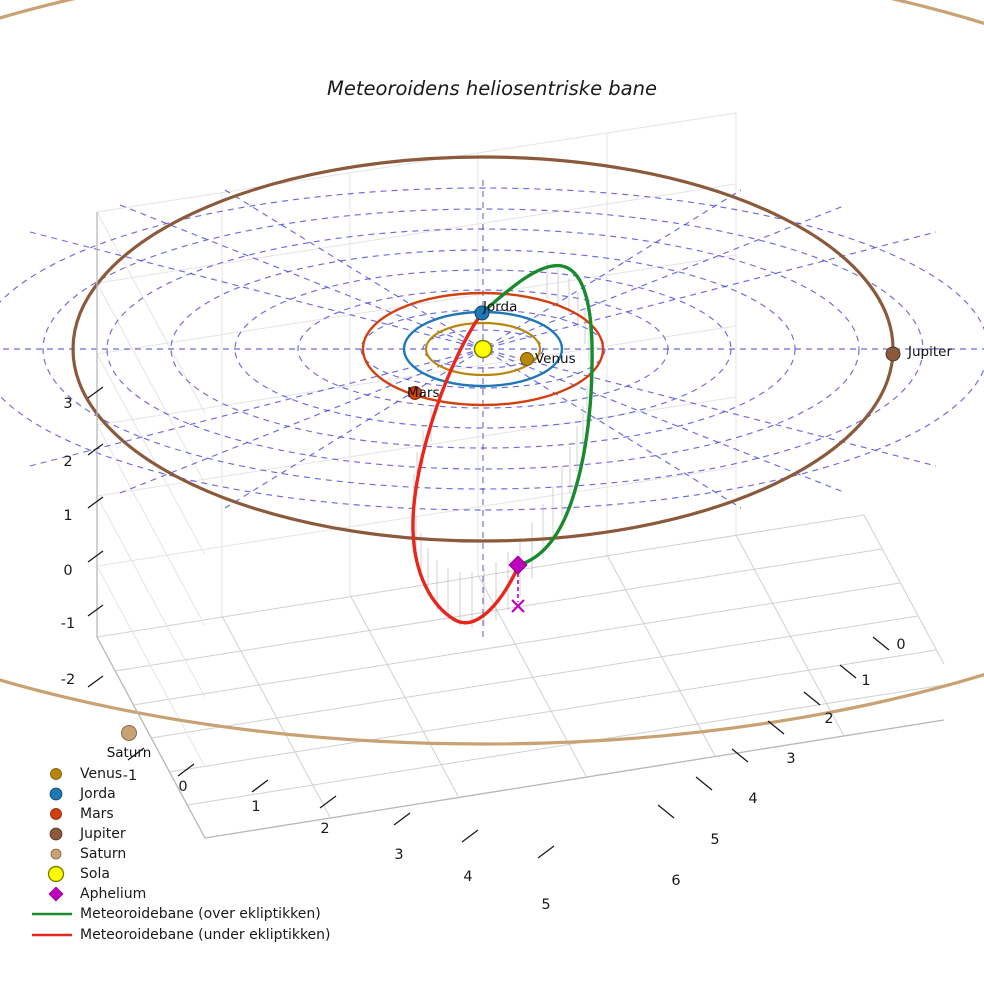 The height and width of the screenshot is (984, 984). I want to click on z-tick-label: -2, so click(68, 680).